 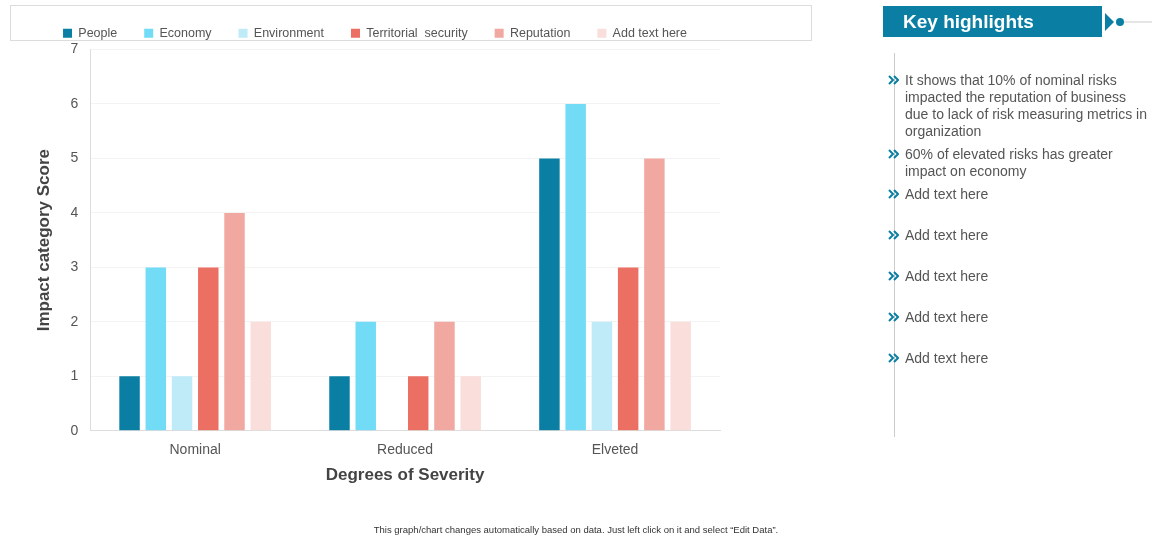 I want to click on y-tick-label: 7, so click(x=74, y=48).